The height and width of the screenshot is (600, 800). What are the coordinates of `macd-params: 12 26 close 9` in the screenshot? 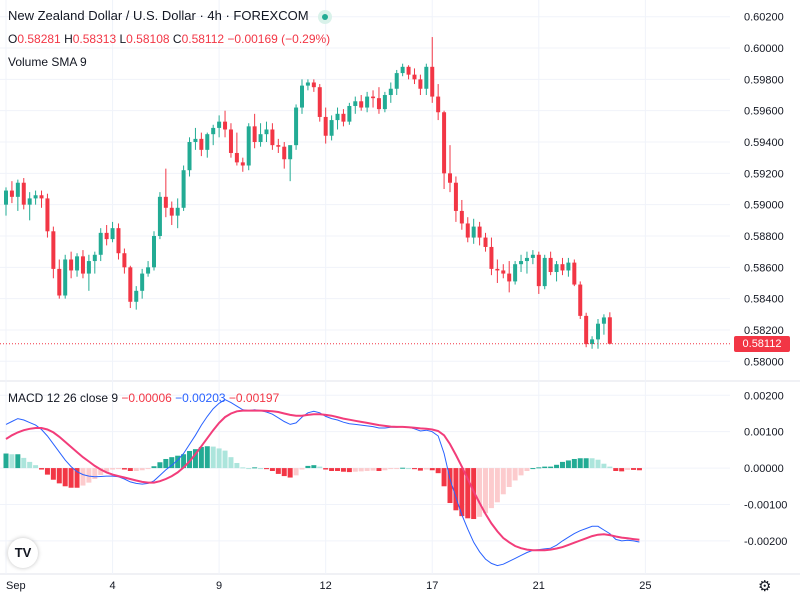 It's located at (82, 398).